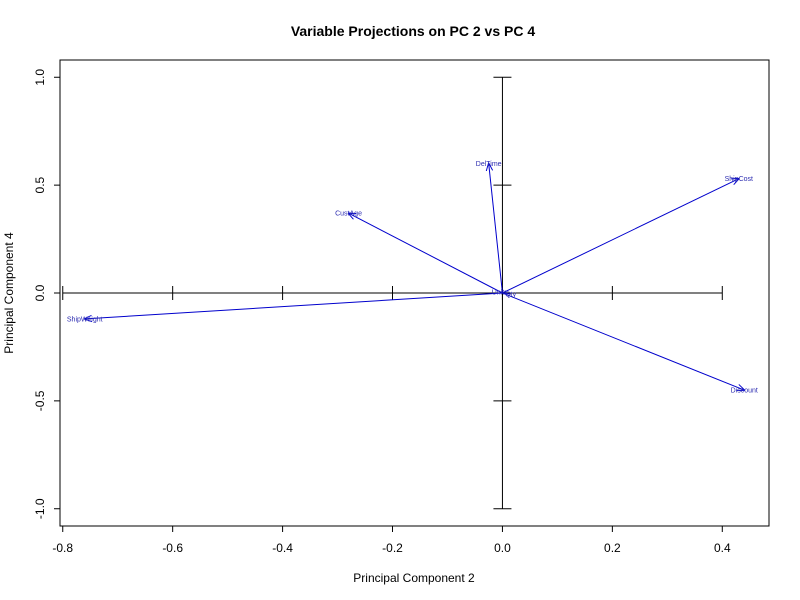 The image size is (800, 600). I want to click on label-shipweight: ShipWeight, so click(85, 319).